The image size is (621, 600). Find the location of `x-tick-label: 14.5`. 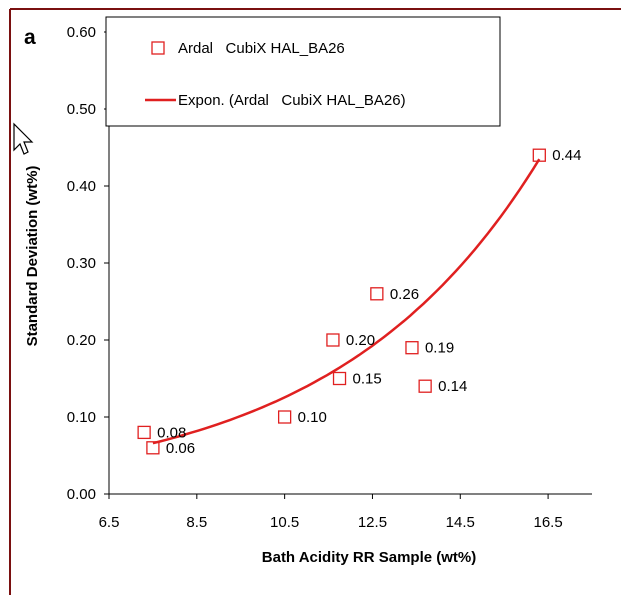

x-tick-label: 14.5 is located at coordinates (460, 522).